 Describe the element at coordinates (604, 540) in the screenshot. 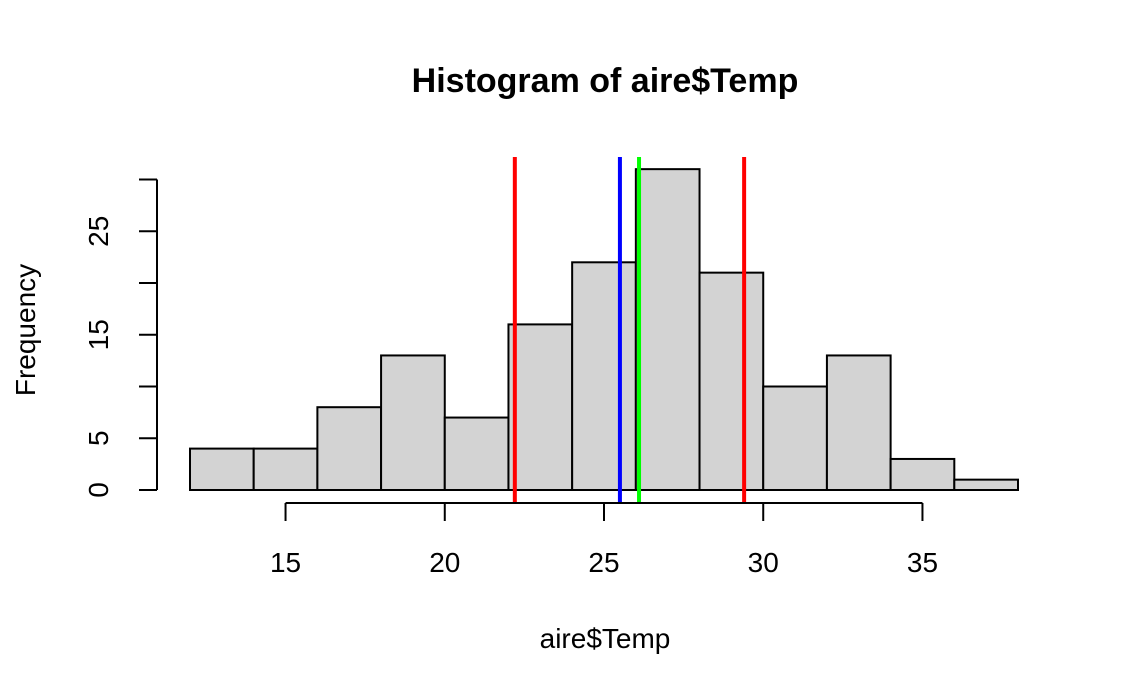

I see `x-axis: 15 20 25 30 35` at that location.